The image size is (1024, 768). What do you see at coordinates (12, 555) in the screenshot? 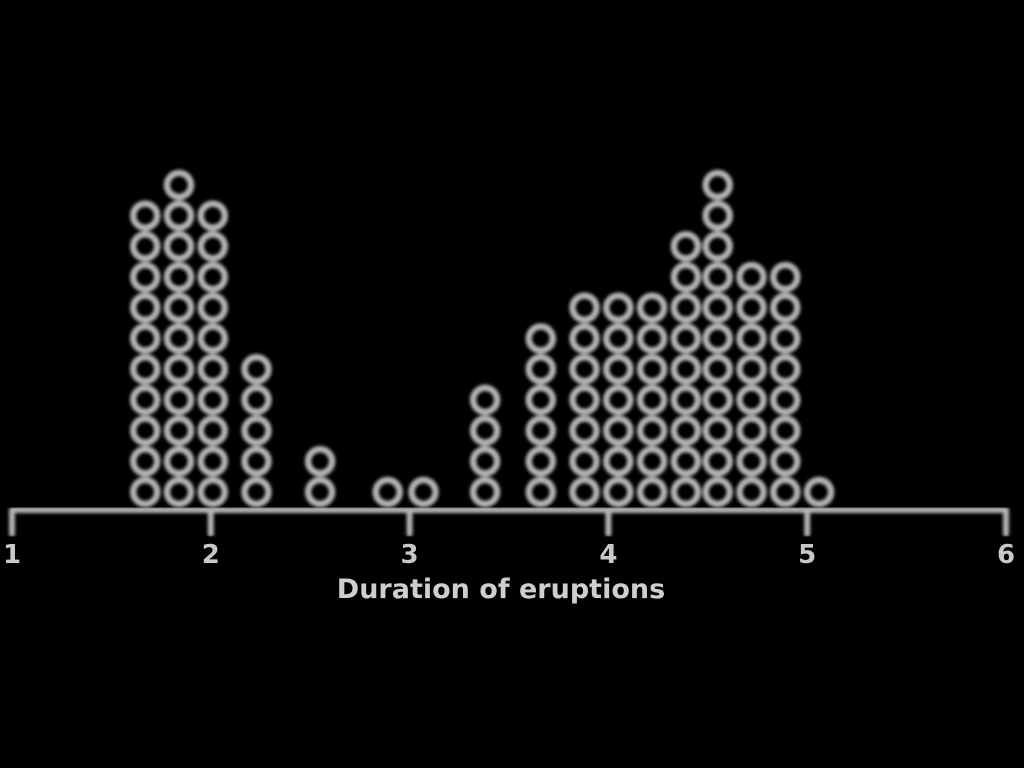
I see `x-tick-label: 1` at bounding box center [12, 555].